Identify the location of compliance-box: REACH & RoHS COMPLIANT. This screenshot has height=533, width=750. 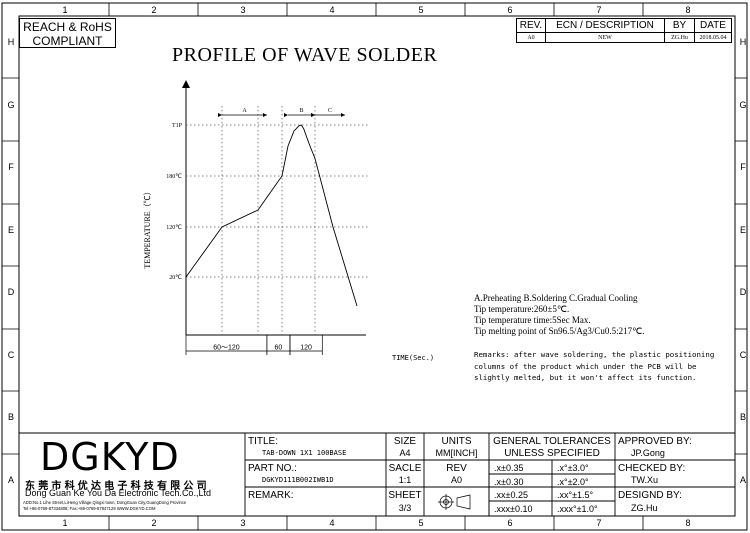
(67, 33).